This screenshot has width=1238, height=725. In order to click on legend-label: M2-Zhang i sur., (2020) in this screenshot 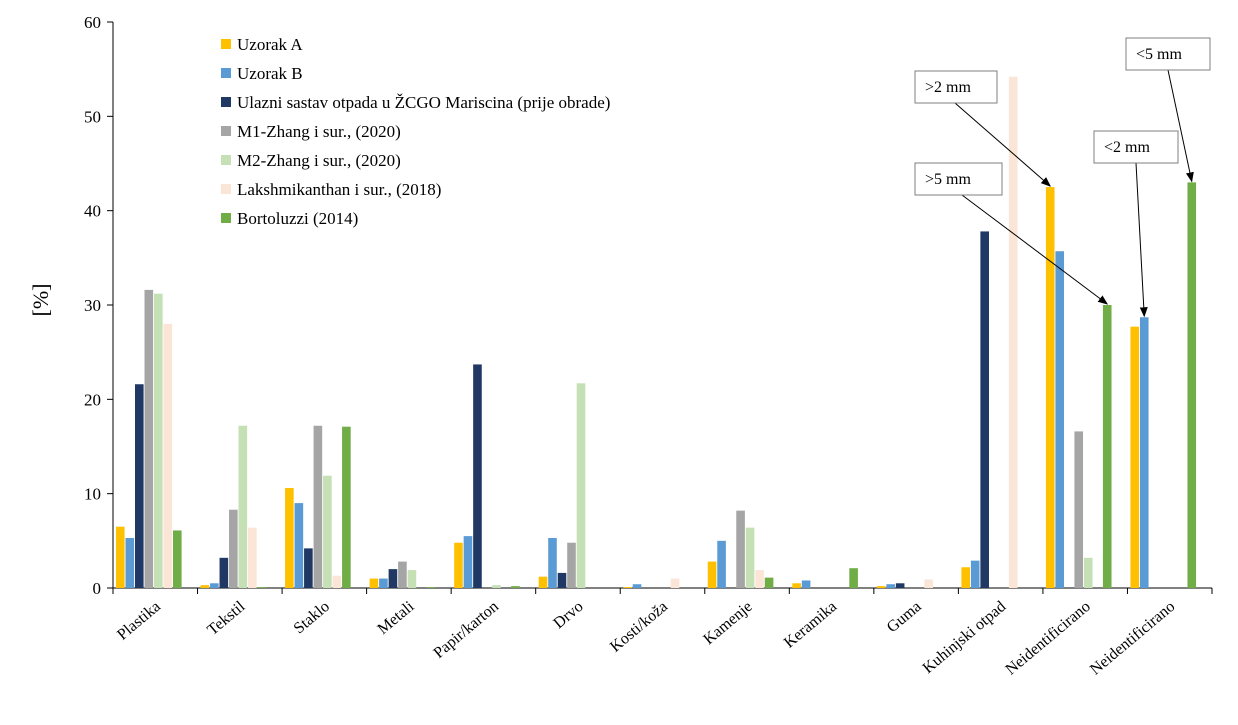, I will do `click(319, 160)`.